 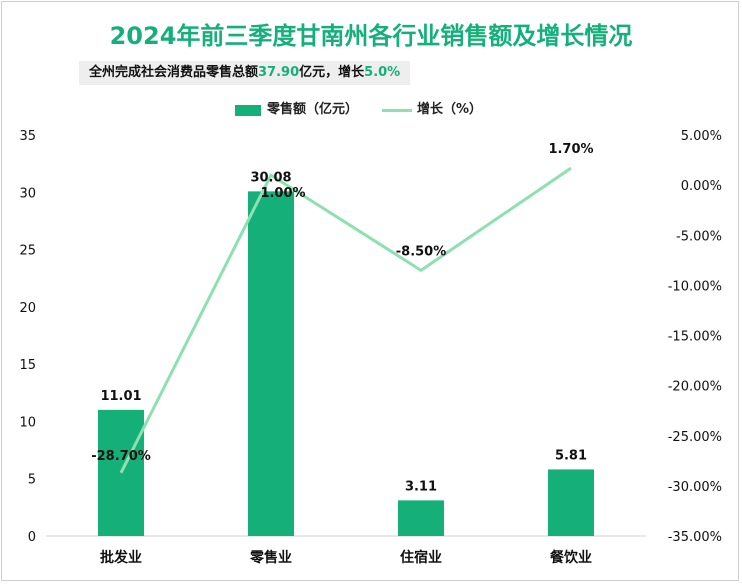 I want to click on right-axis-tick-label: 0.00%, so click(x=701, y=186).